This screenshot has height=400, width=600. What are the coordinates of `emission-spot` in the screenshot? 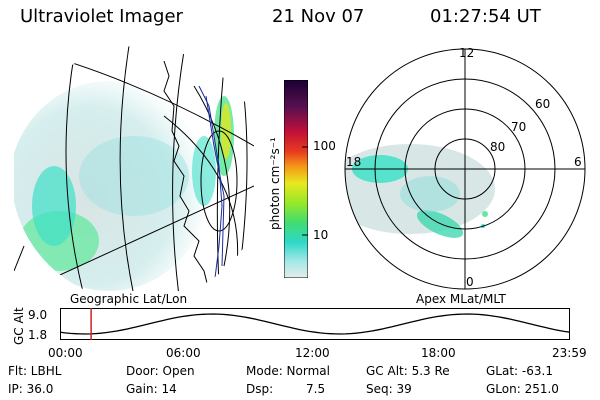 It's located at (485, 214).